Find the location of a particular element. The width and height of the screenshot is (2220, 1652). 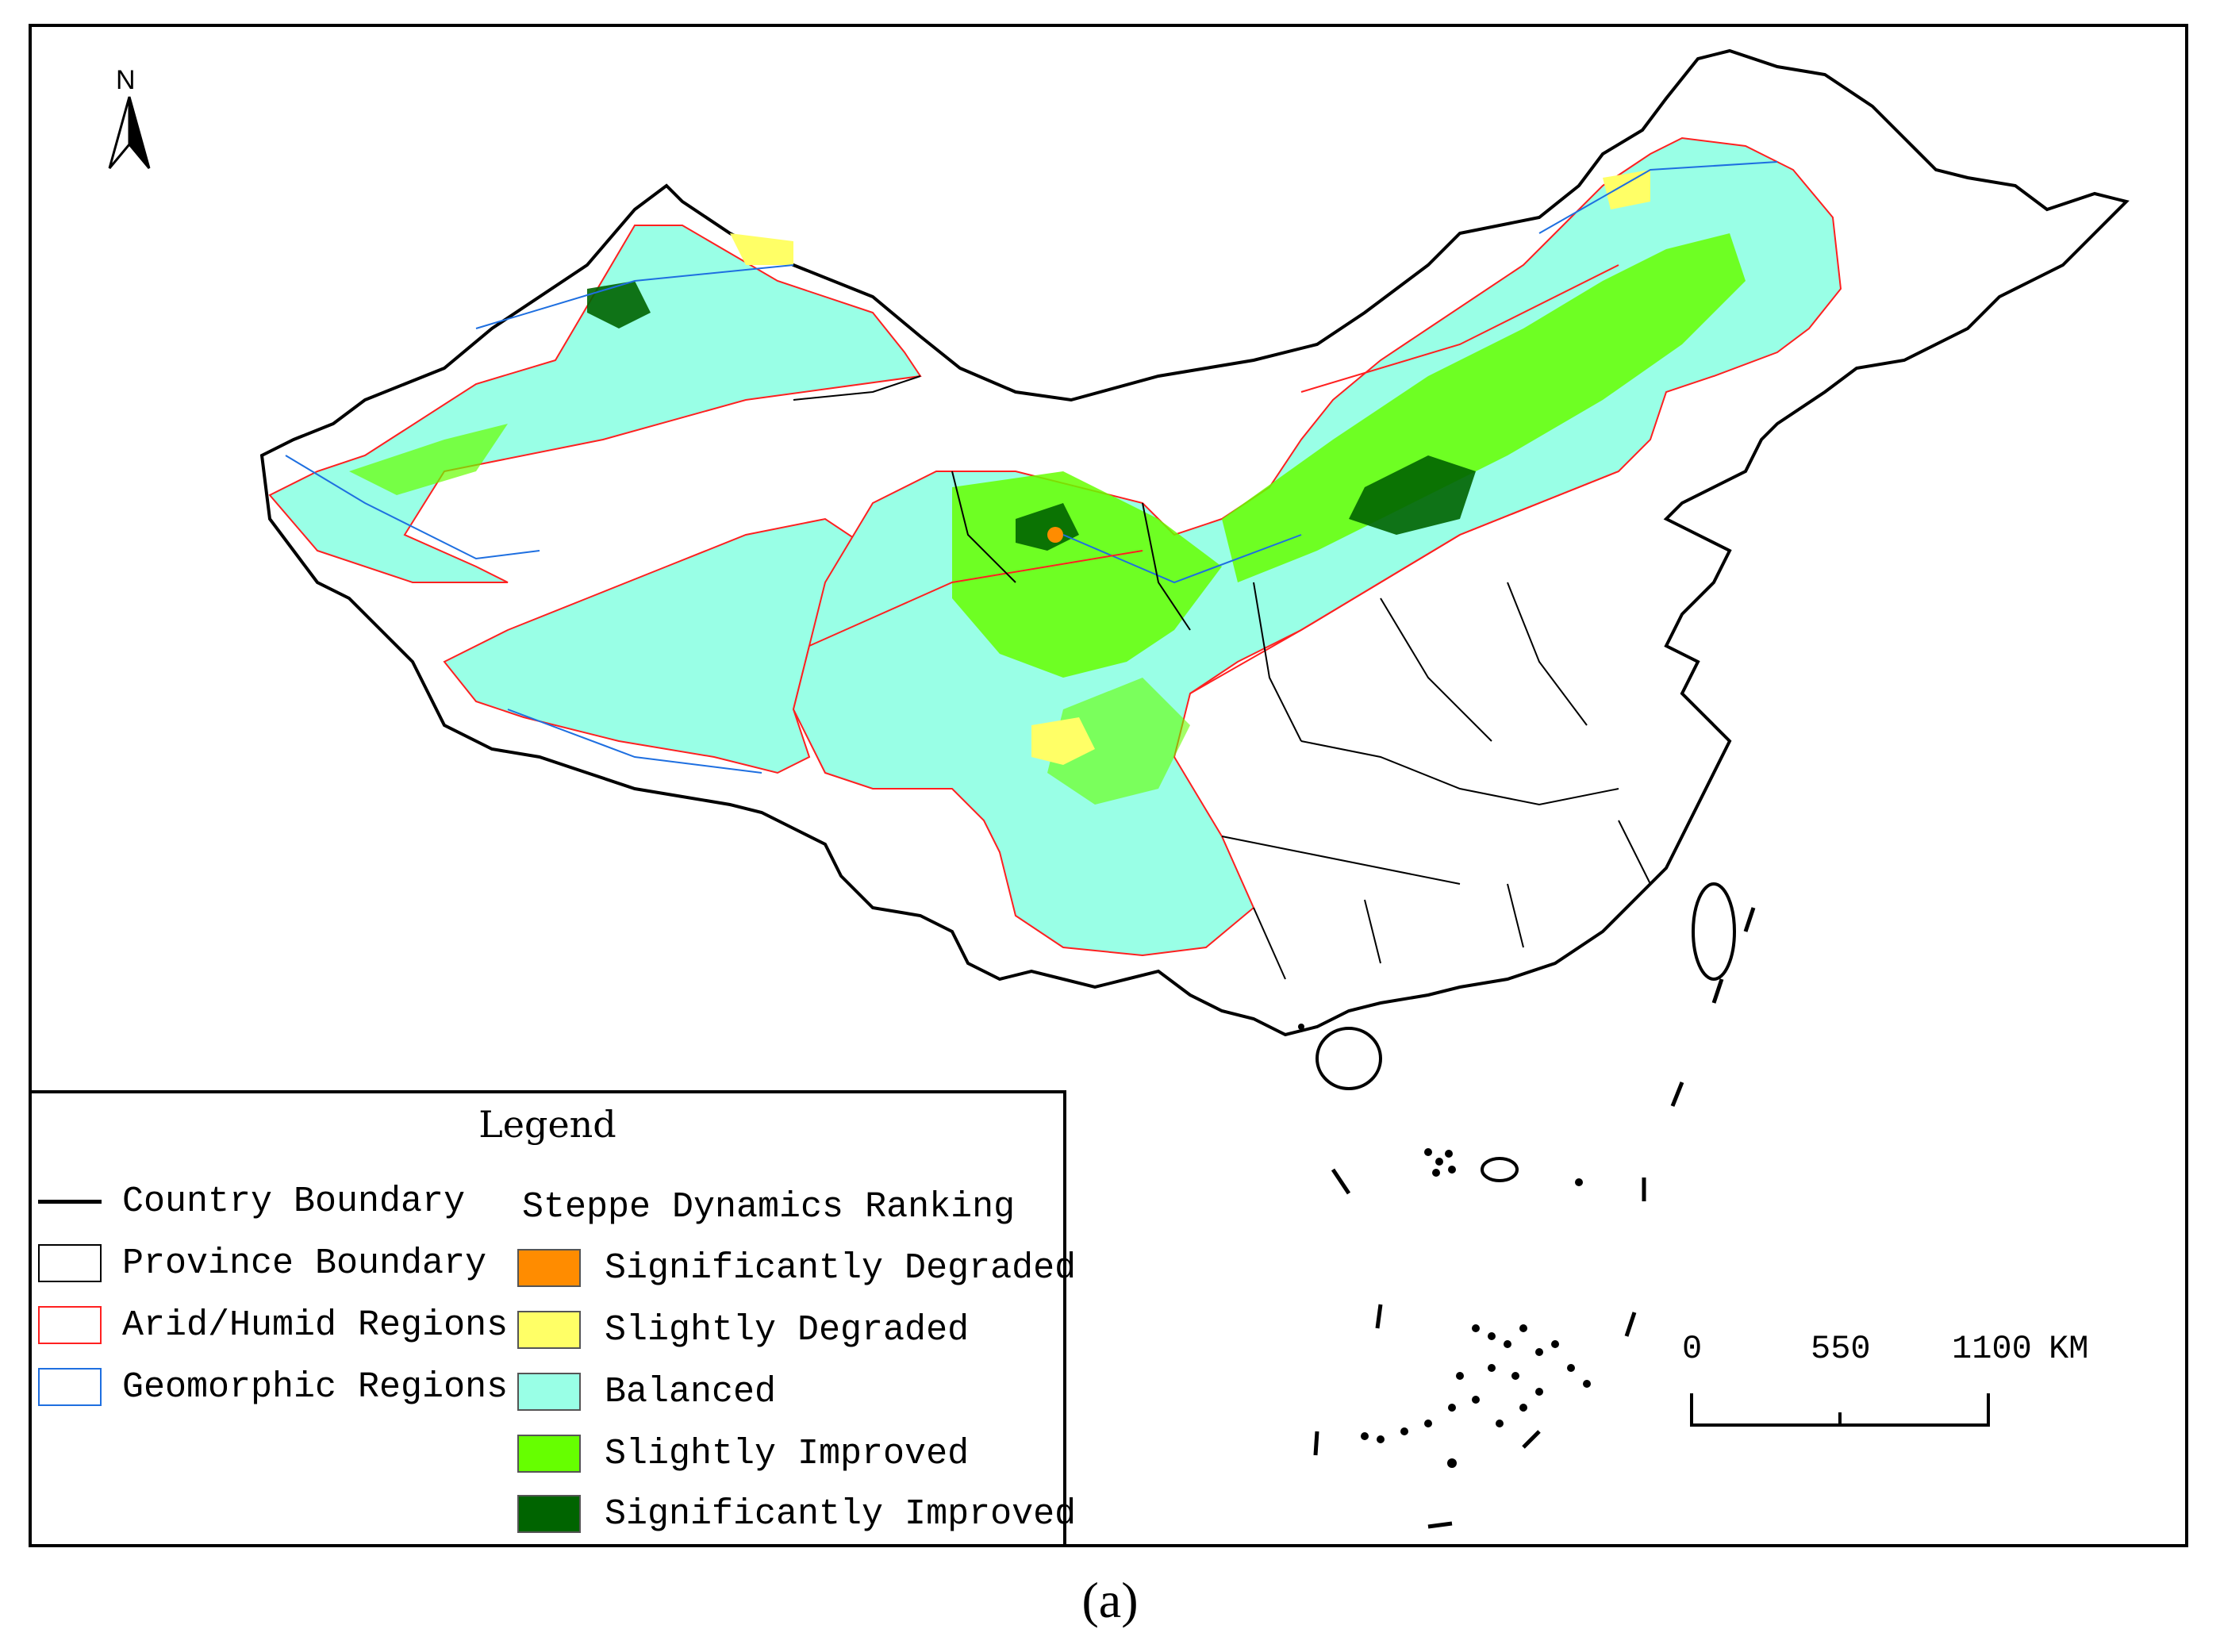

legend-geomorphic: Geomorphic Regions is located at coordinates (273, 1387).